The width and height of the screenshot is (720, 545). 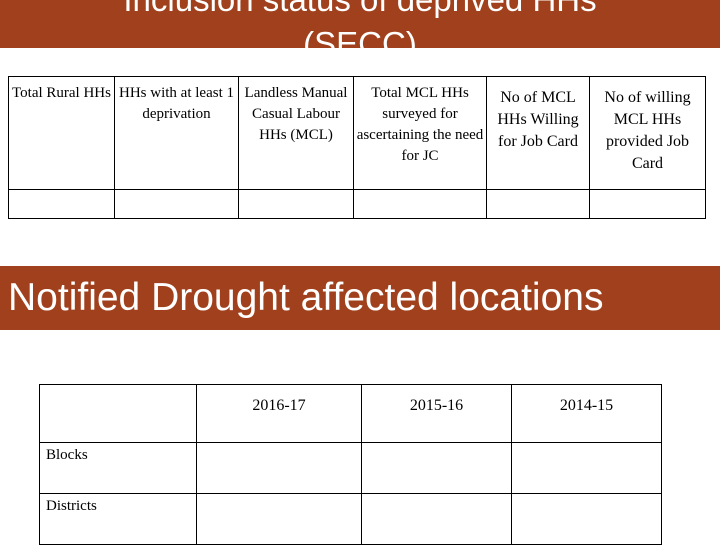 I want to click on table-row: Districts, so click(x=350, y=519).